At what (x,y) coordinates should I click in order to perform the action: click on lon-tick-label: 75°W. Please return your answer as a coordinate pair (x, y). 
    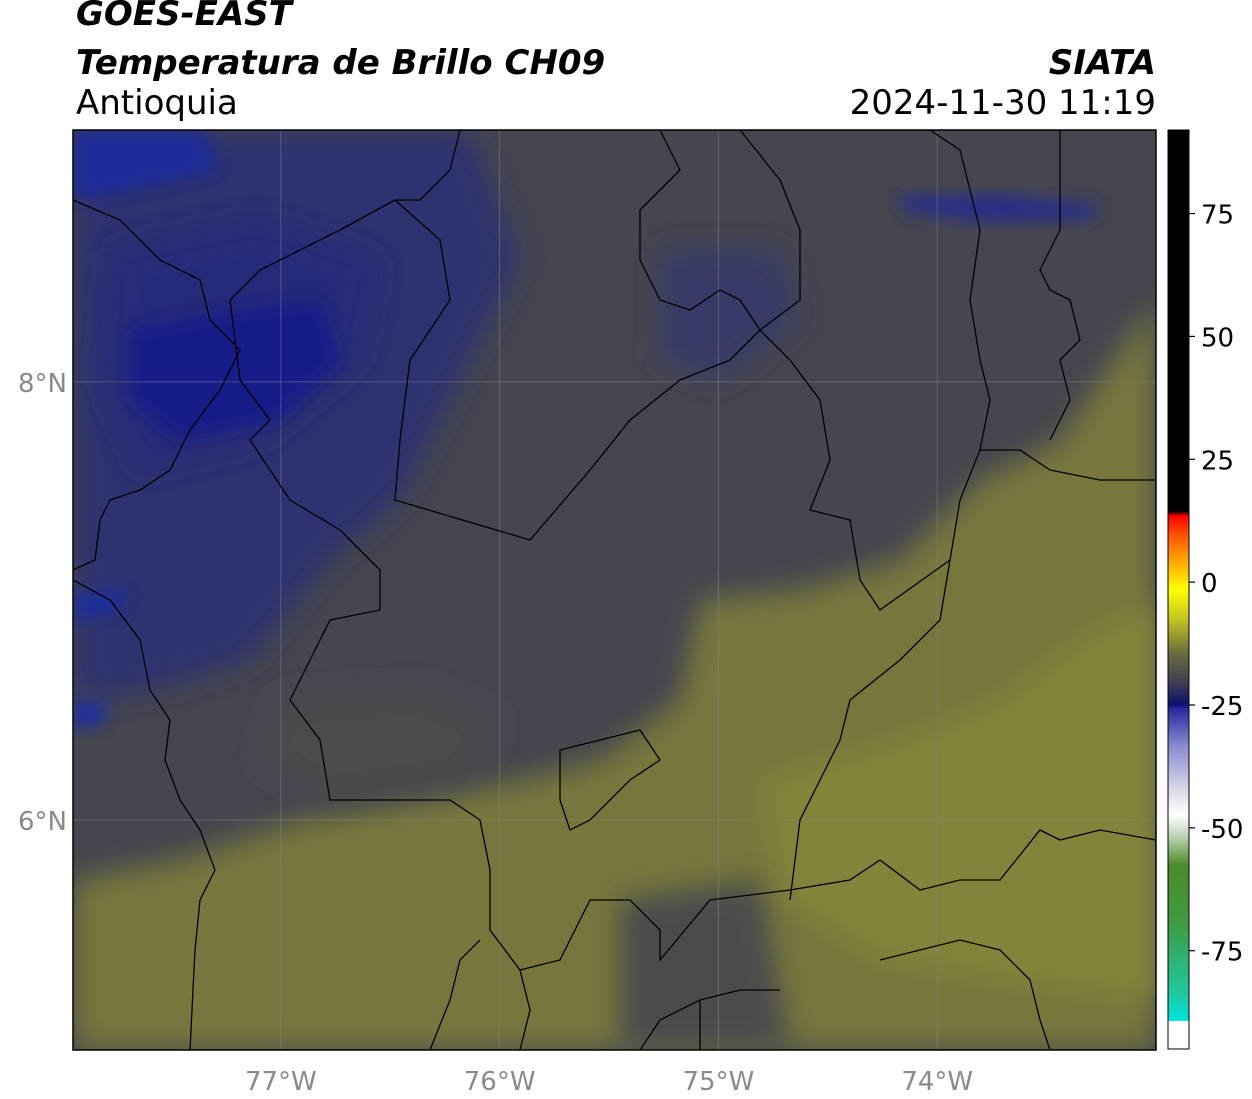
    Looking at the image, I should click on (719, 1082).